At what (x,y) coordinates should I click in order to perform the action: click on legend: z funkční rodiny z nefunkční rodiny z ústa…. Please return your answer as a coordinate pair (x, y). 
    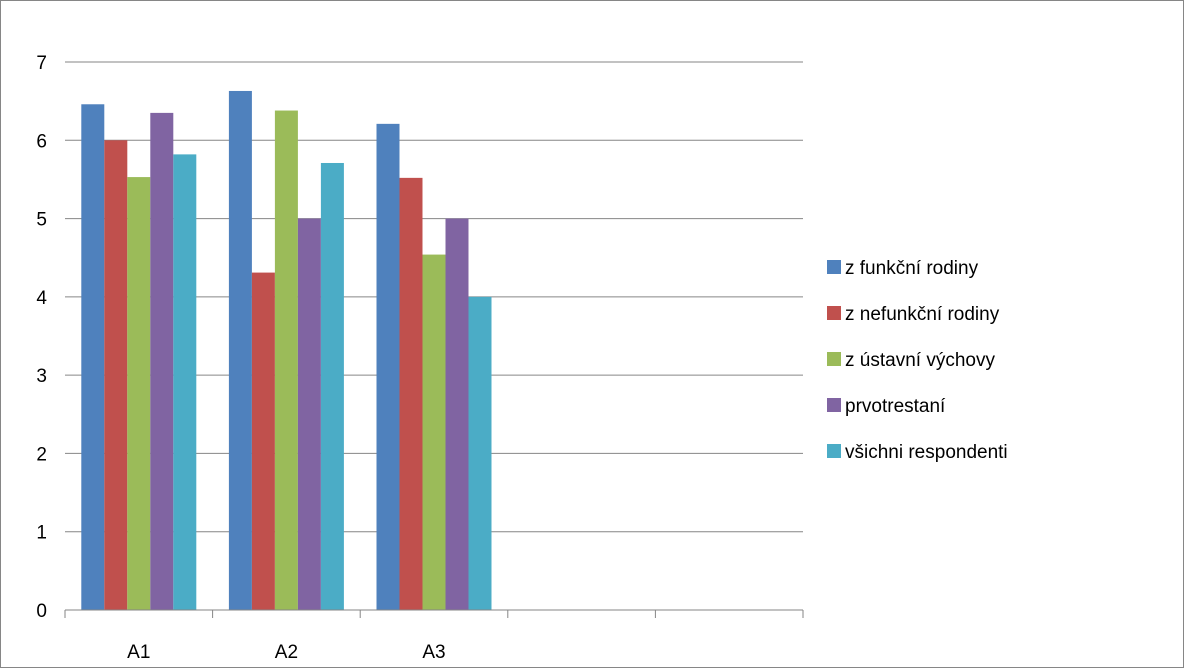
    Looking at the image, I should click on (917, 360).